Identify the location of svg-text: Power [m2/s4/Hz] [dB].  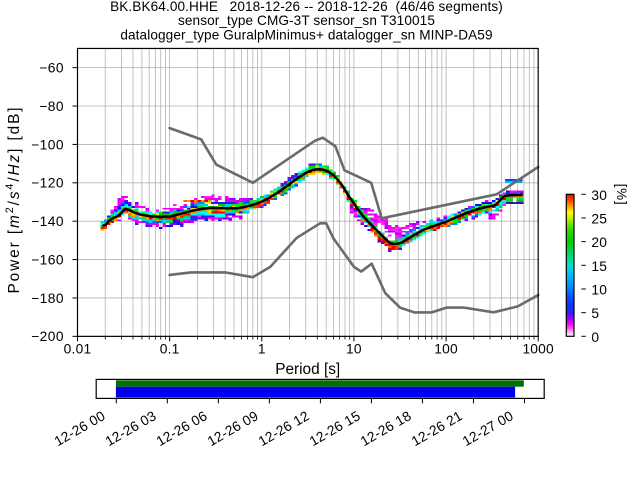
(13, 200).